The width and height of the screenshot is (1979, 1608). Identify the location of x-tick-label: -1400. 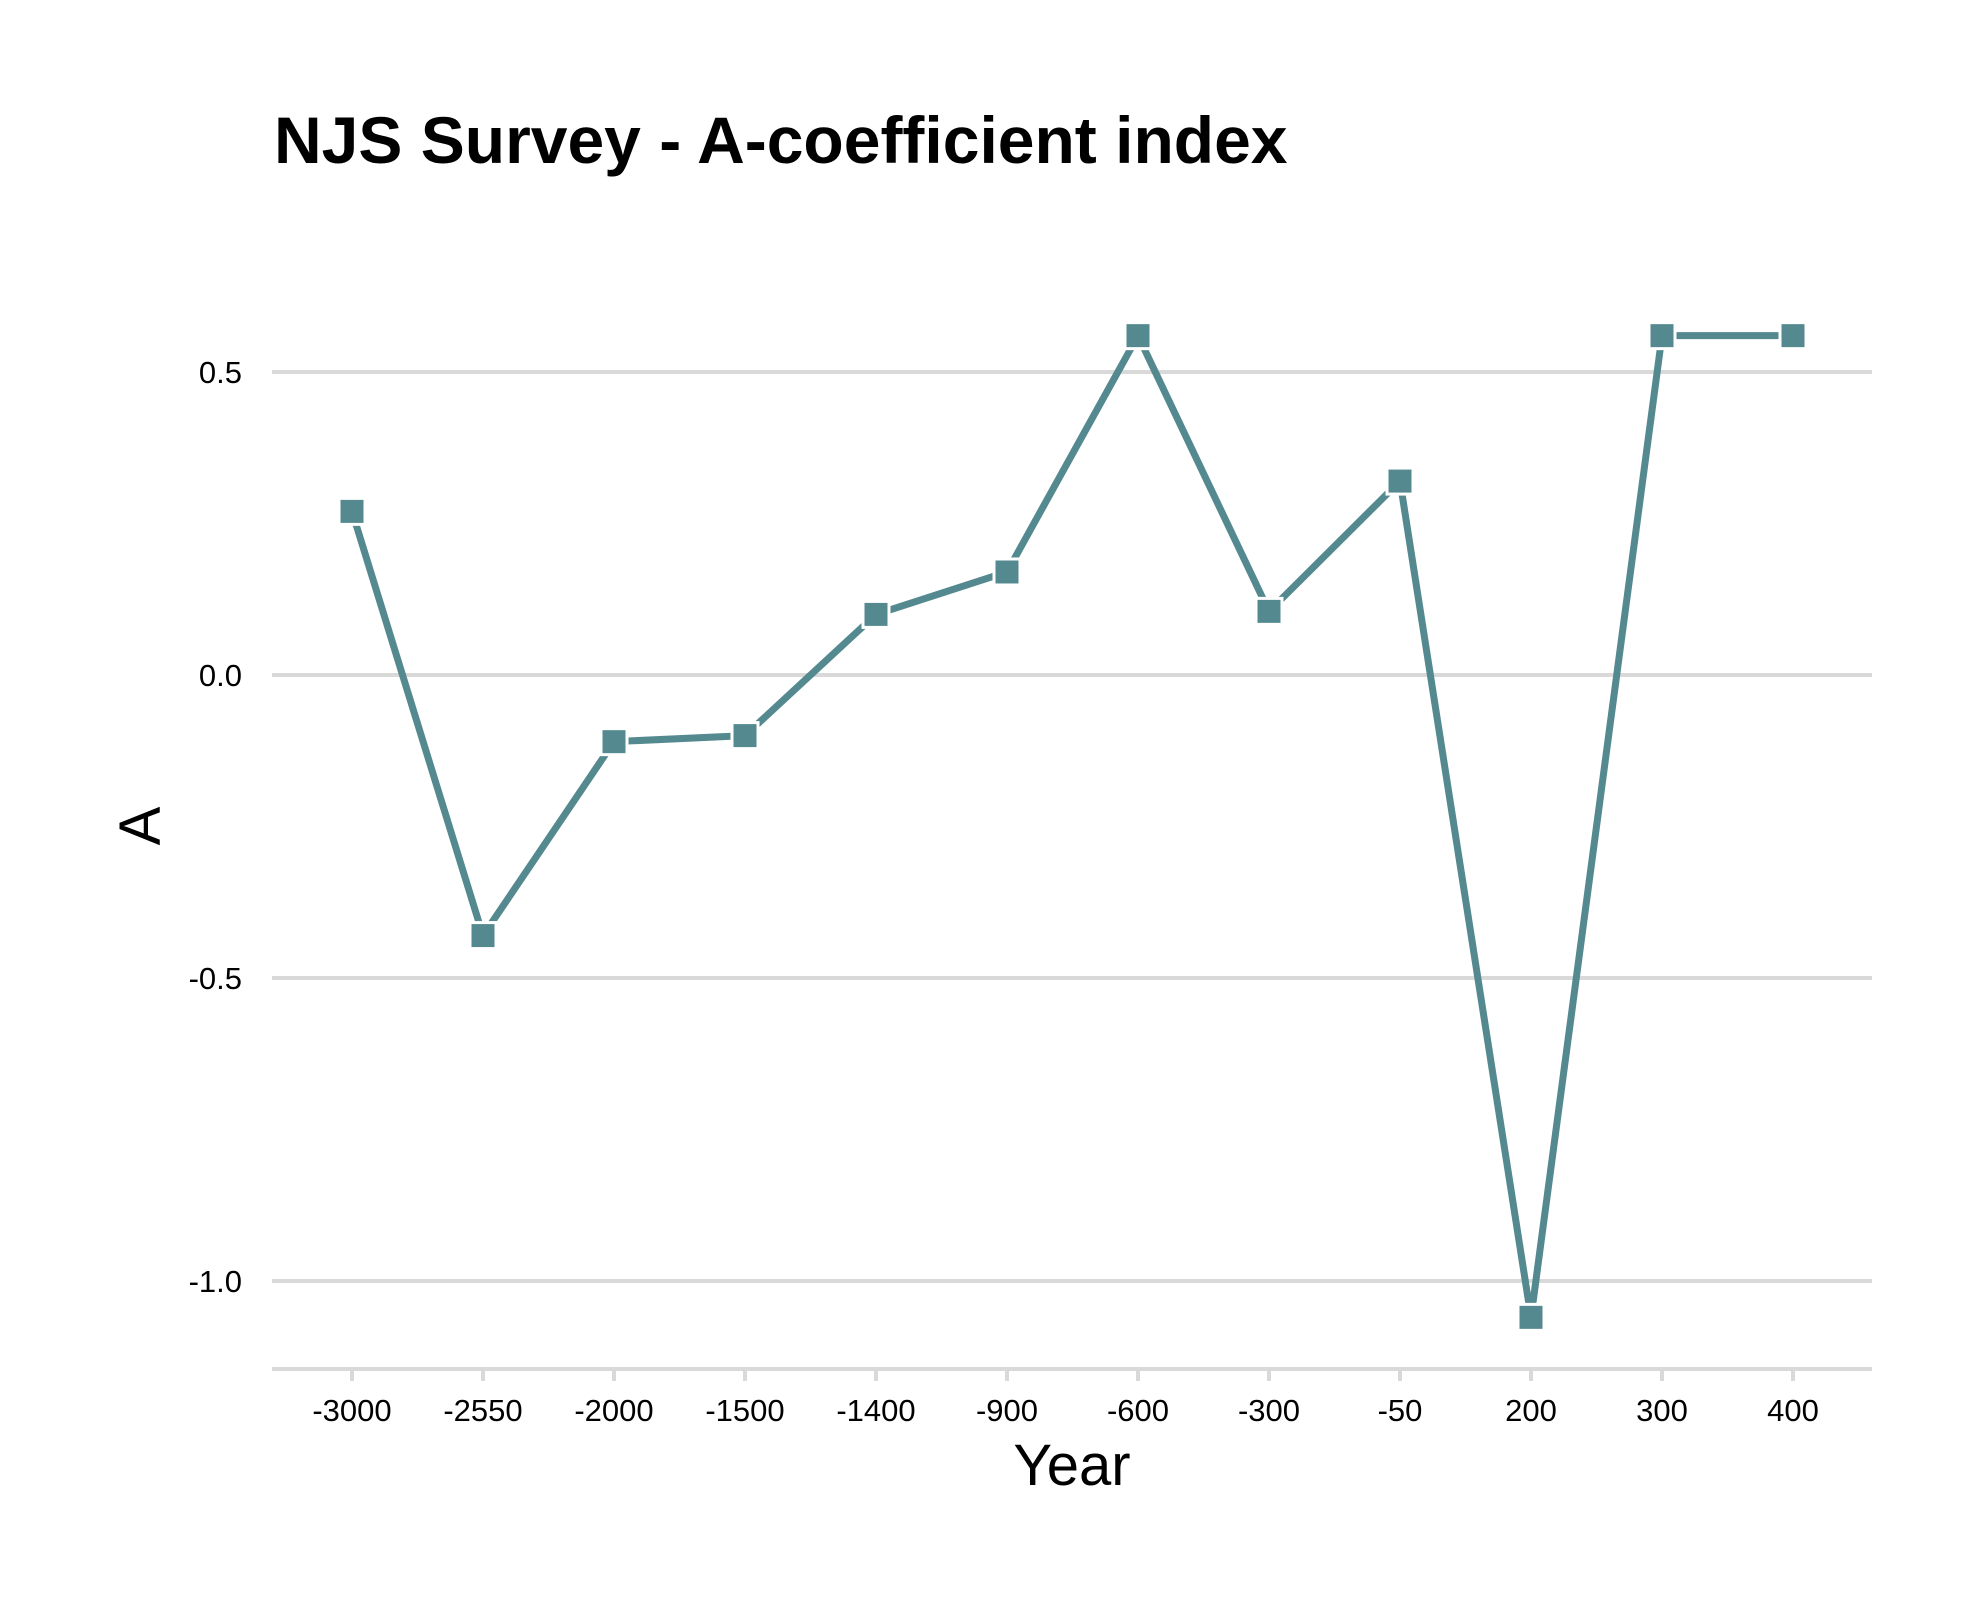
(875, 1410).